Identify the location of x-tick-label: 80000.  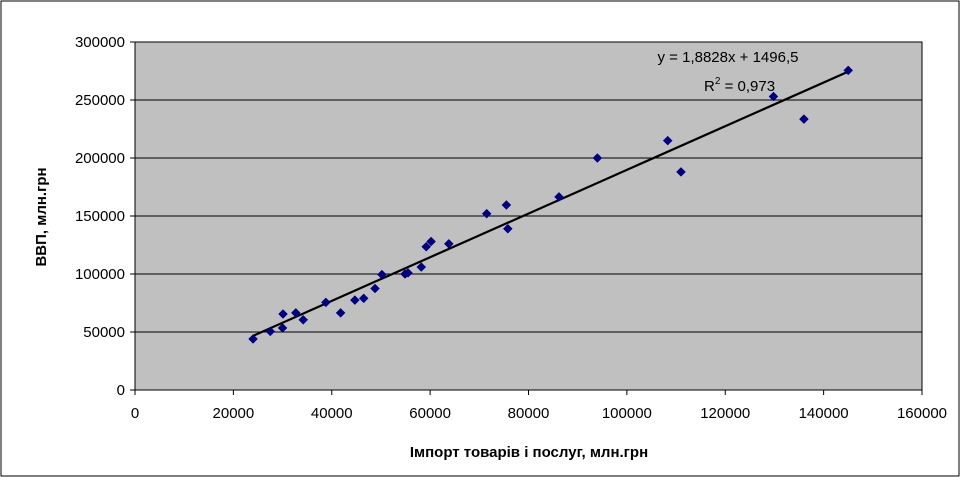
(529, 413).